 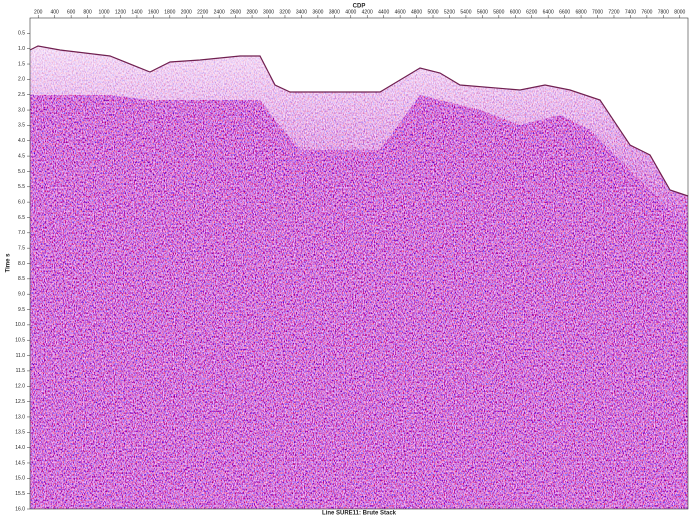 I want to click on x-tick-label: 5200, so click(x=449, y=12).